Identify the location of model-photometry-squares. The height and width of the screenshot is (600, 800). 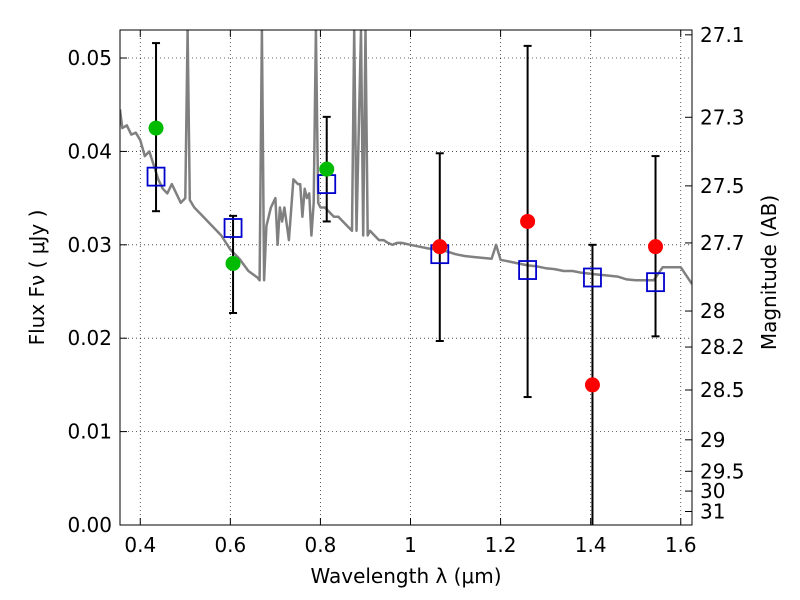
(405, 229).